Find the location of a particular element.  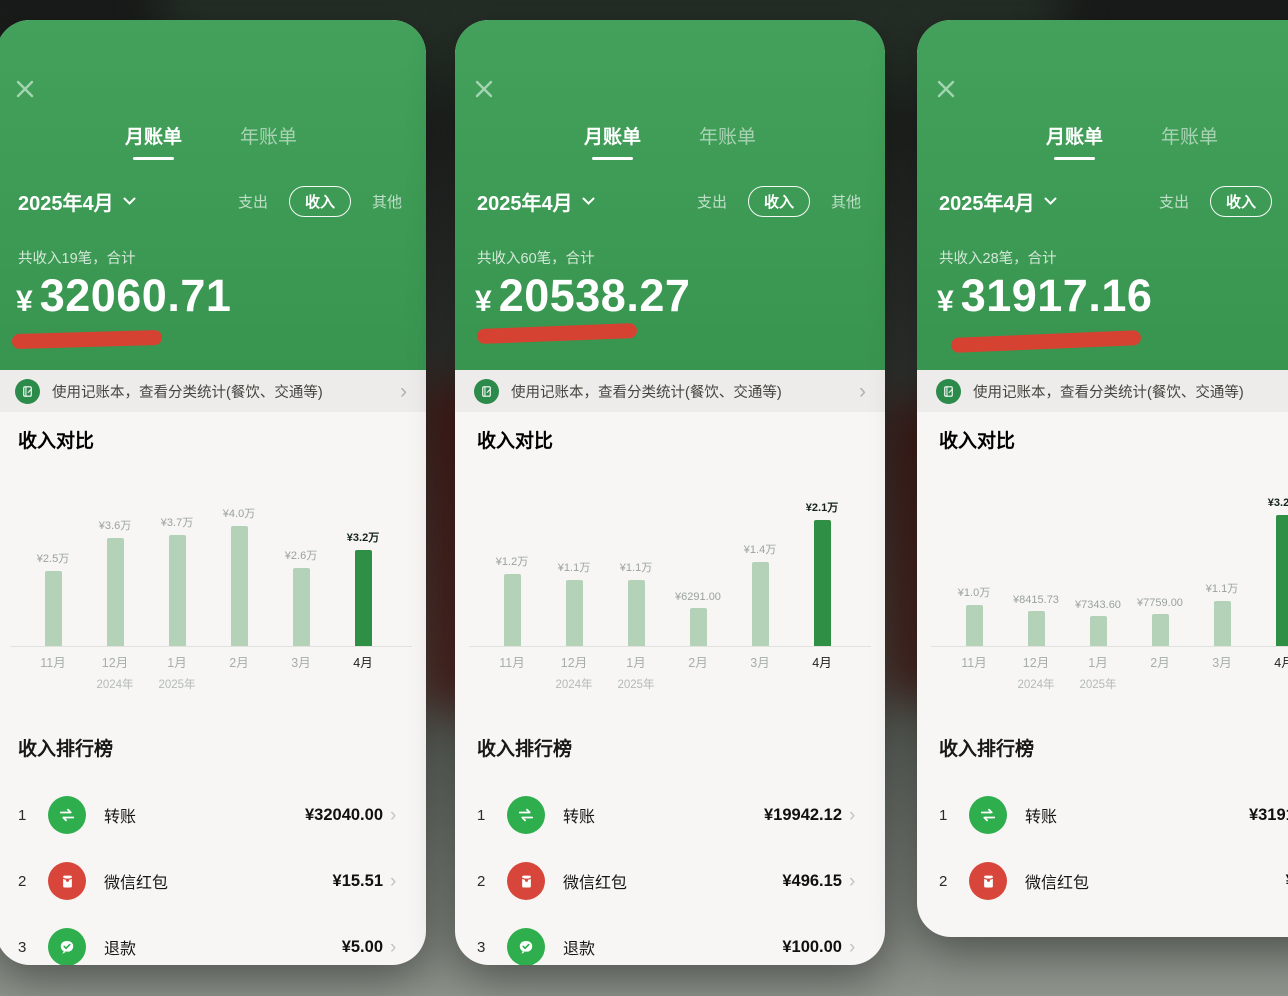

chart-bar-group: ¥2.6万 is located at coordinates (301, 596).